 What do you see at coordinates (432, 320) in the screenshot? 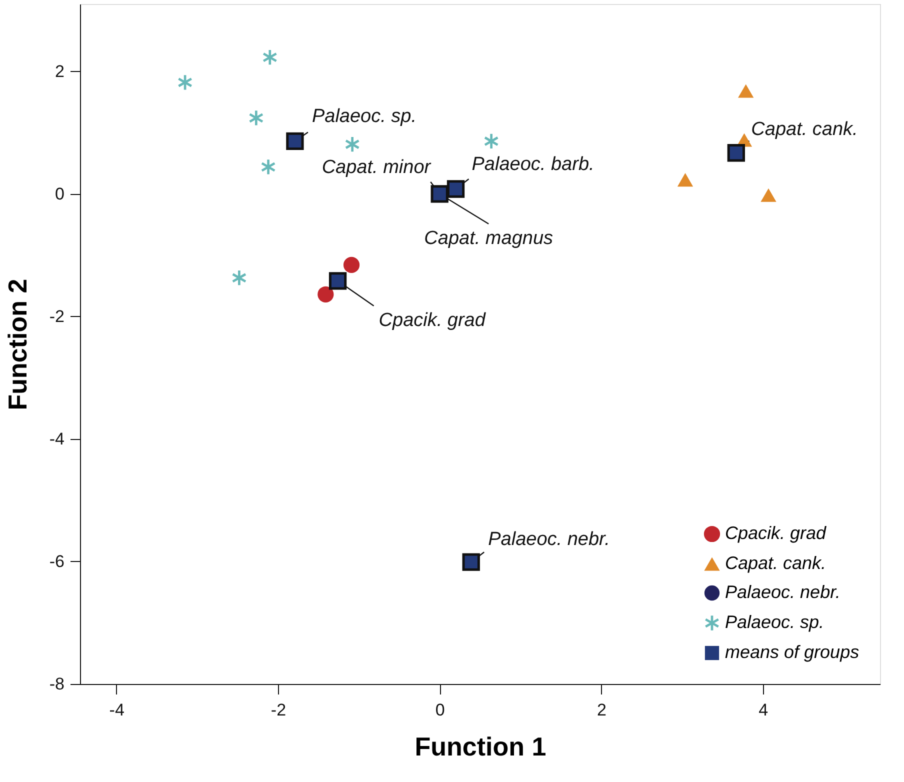
I see `annotation: Cpacik. grad` at bounding box center [432, 320].